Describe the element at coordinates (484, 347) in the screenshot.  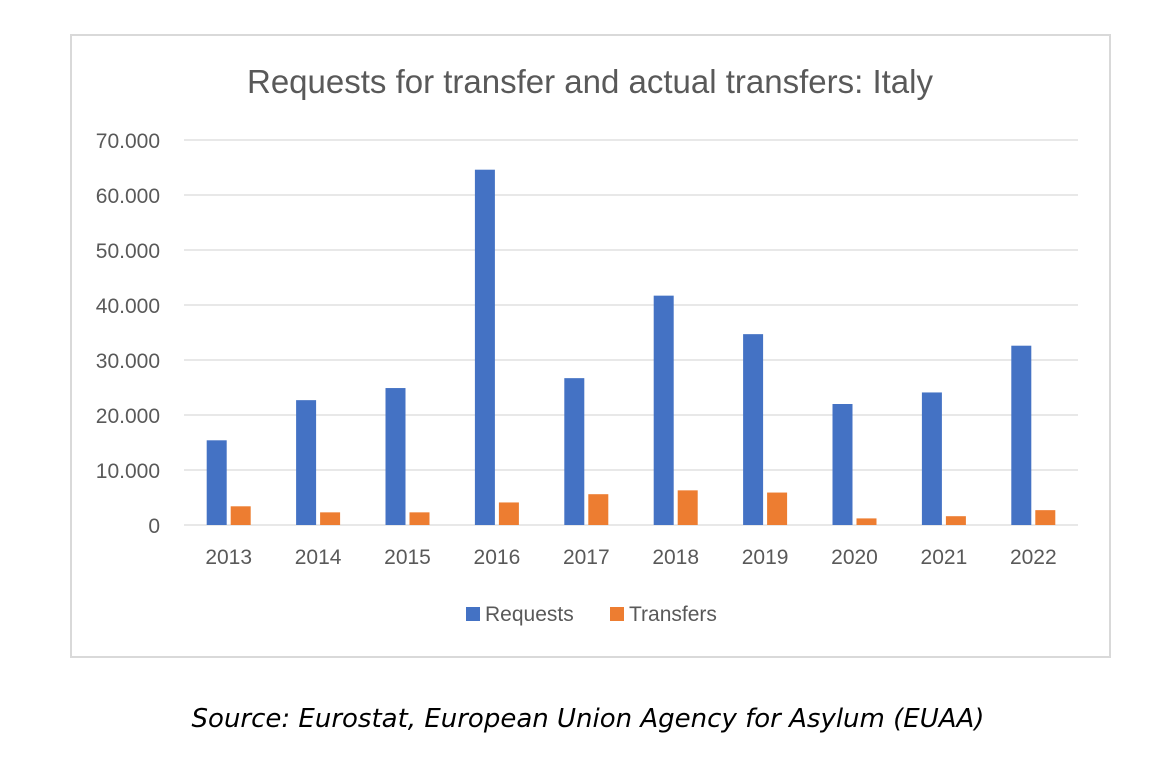
I see `bar-requests-2016` at that location.